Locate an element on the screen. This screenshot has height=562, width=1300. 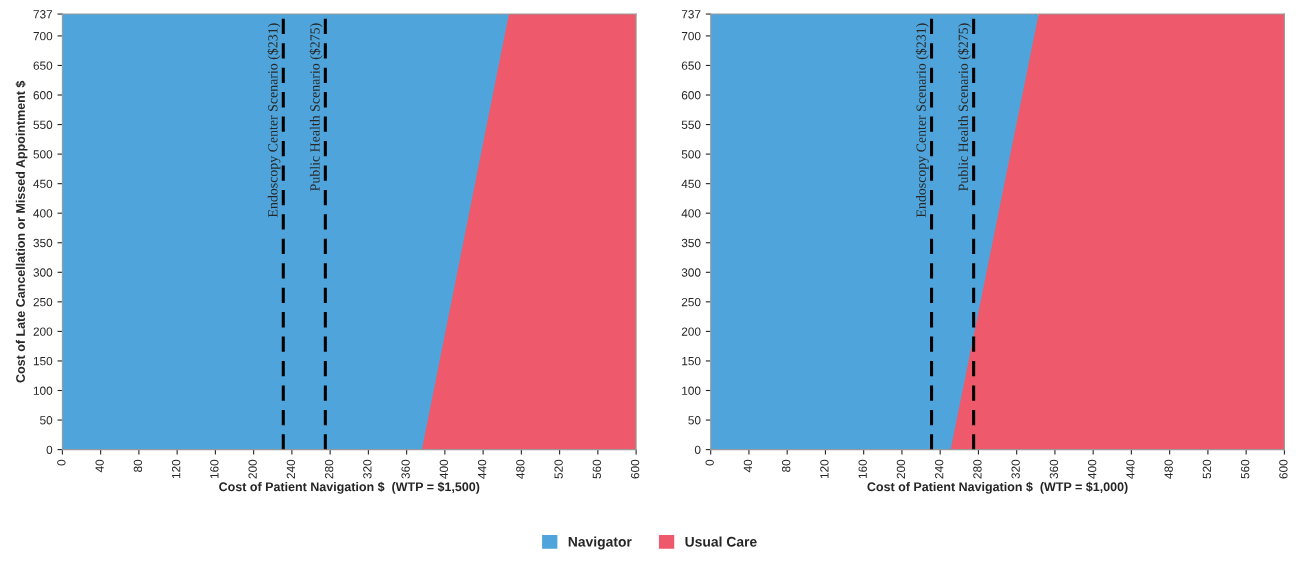
legend-label: Navigator is located at coordinates (600, 543).